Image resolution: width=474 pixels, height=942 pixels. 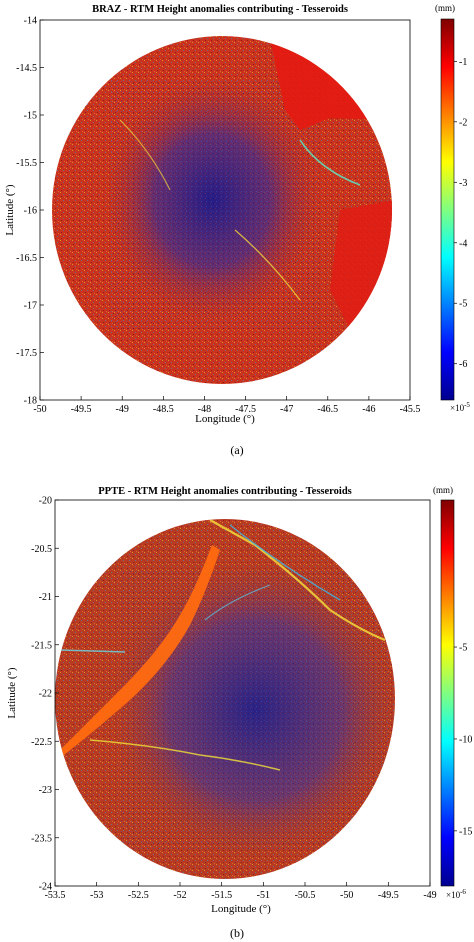 What do you see at coordinates (463, 62) in the screenshot?
I see `panel-a-colorbar-tick-label: -1` at bounding box center [463, 62].